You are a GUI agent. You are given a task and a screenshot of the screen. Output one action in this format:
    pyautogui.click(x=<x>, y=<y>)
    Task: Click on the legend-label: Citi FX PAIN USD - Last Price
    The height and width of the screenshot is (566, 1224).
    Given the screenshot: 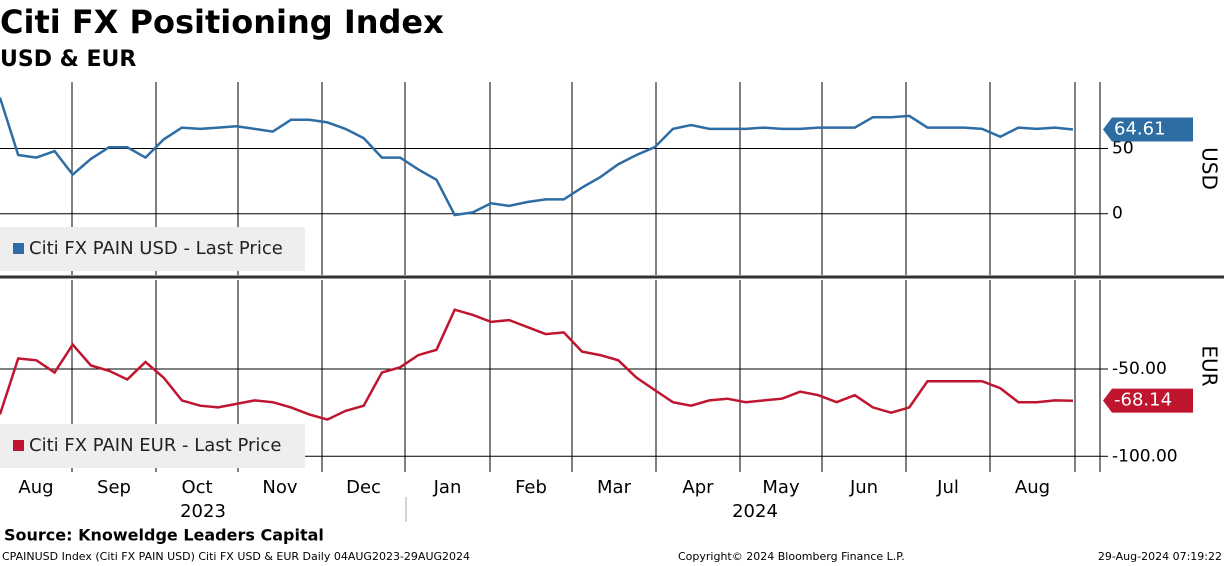 What is the action you would take?
    pyautogui.click(x=156, y=248)
    